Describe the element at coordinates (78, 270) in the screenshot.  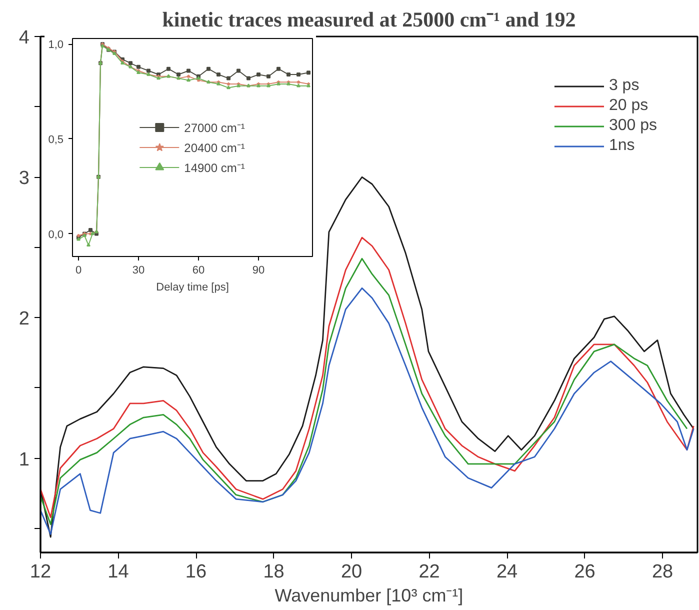
I see `x-tick-label: 0` at that location.